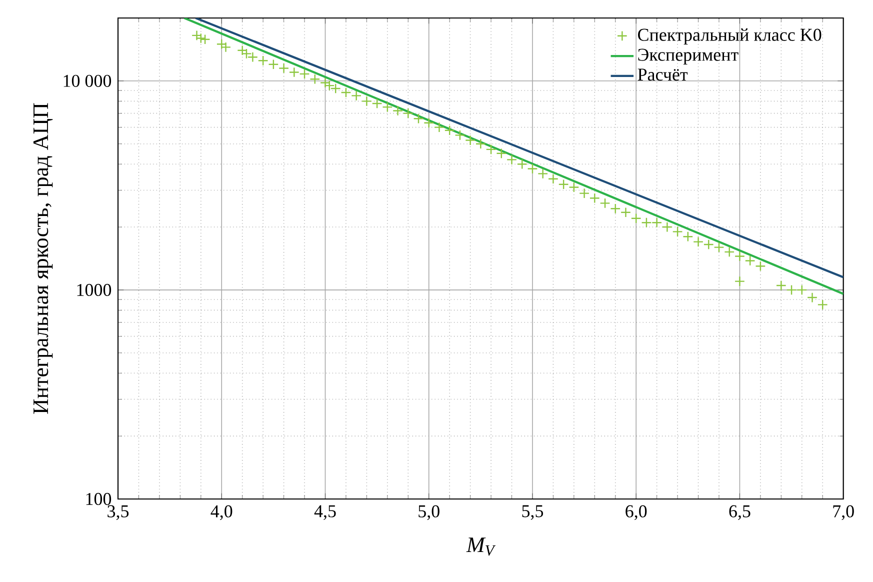 This screenshot has height=582, width=873. What do you see at coordinates (481, 547) in the screenshot?
I see `x-axis-title: M$_{V}$` at bounding box center [481, 547].